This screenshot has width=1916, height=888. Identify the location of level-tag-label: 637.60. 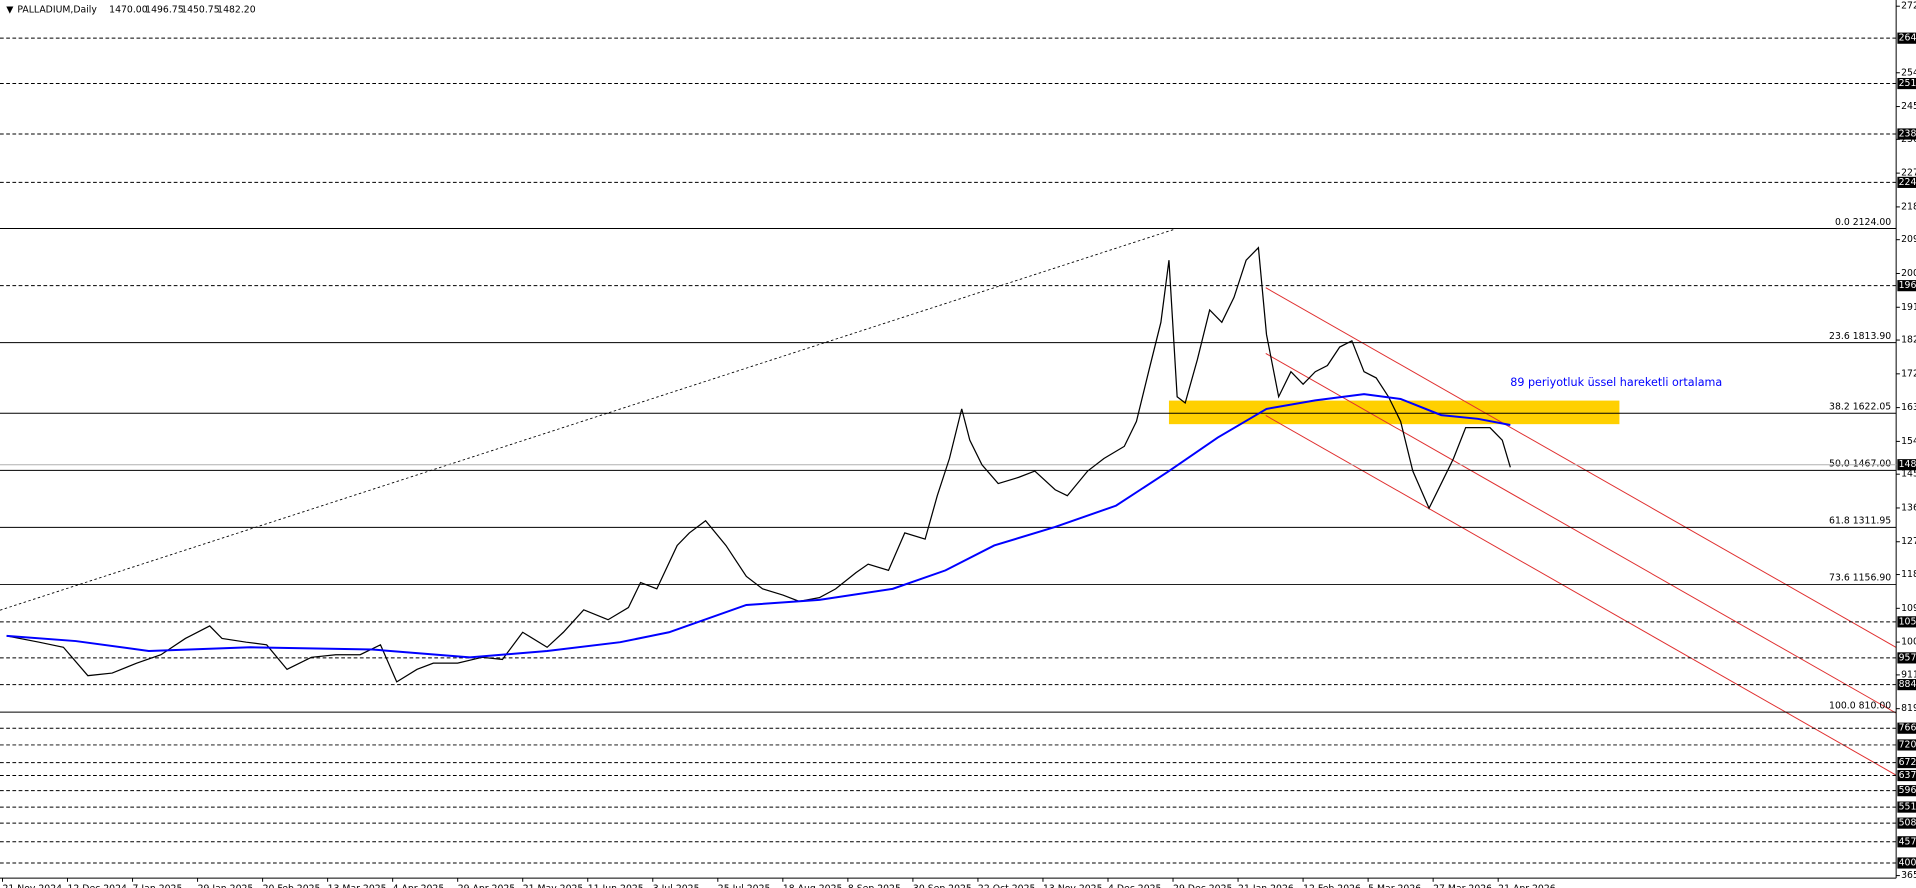
(1907, 775).